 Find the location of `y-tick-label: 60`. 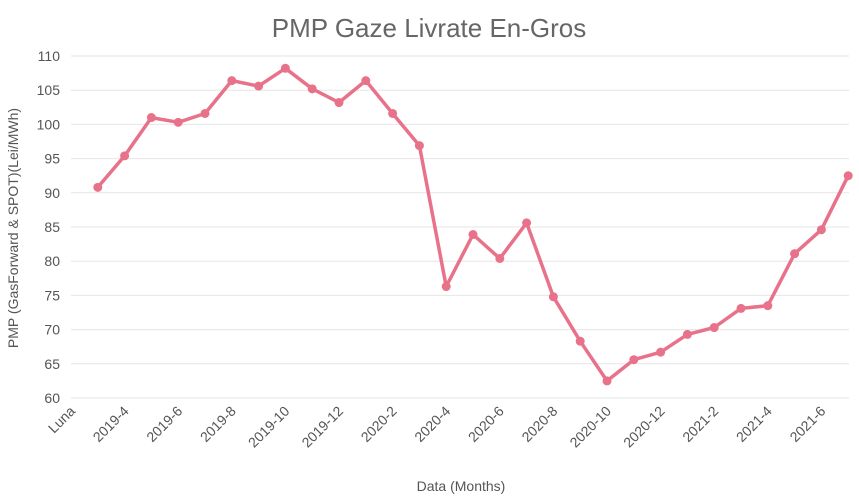

y-tick-label: 60 is located at coordinates (52, 398).